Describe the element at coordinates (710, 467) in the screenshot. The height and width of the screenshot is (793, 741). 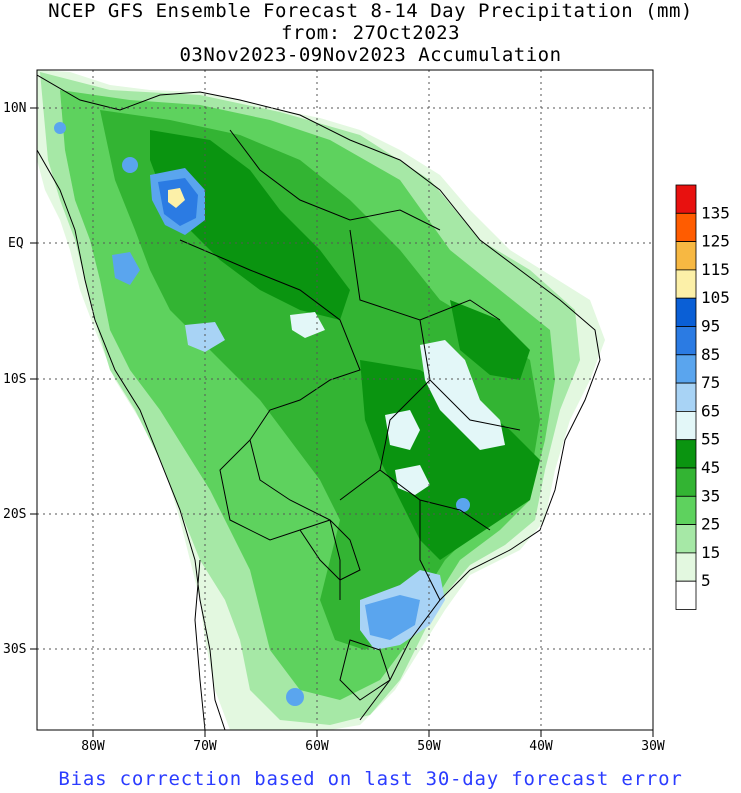
I see `legend-level-label: 45` at that location.